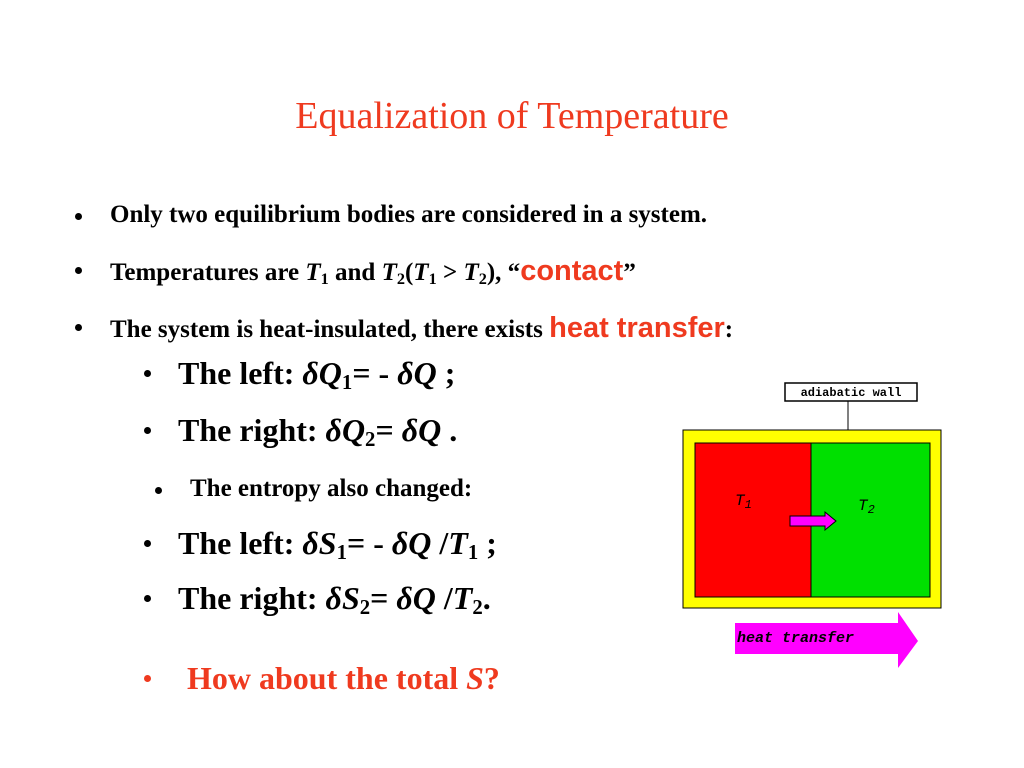 This screenshot has height=768, width=1024. I want to click on heat-arrow-label: heat transfer, so click(795, 638).